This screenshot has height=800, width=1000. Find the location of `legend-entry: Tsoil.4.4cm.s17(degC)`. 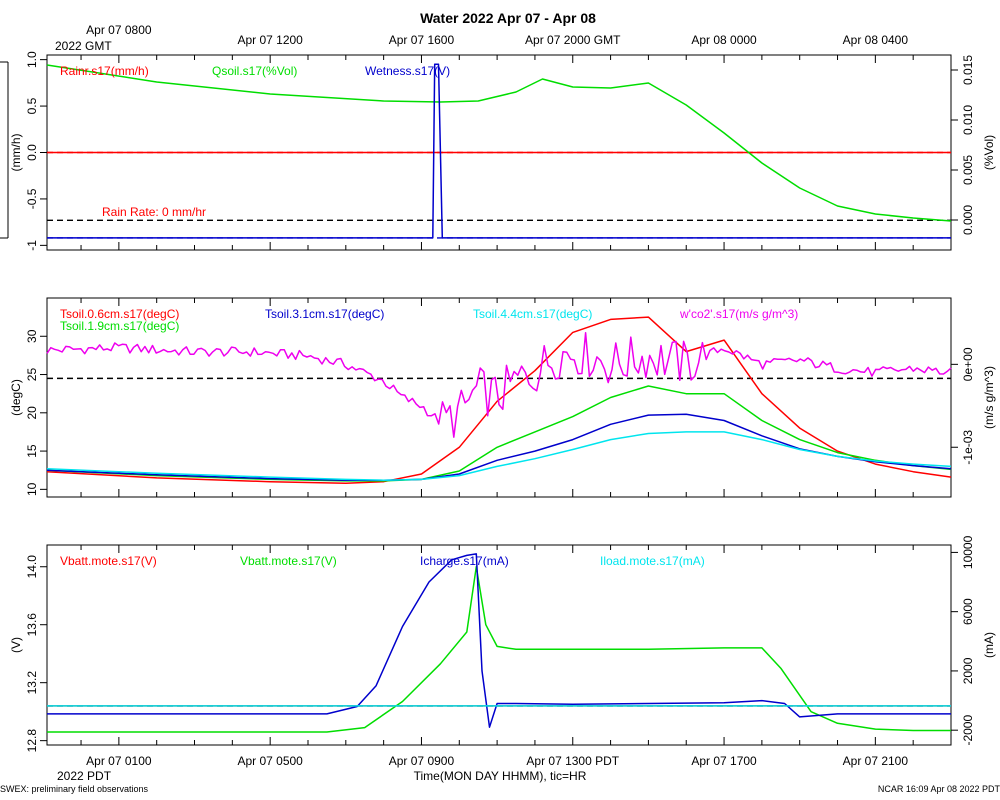

legend-entry: Tsoil.4.4cm.s17(degC) is located at coordinates (532, 314).